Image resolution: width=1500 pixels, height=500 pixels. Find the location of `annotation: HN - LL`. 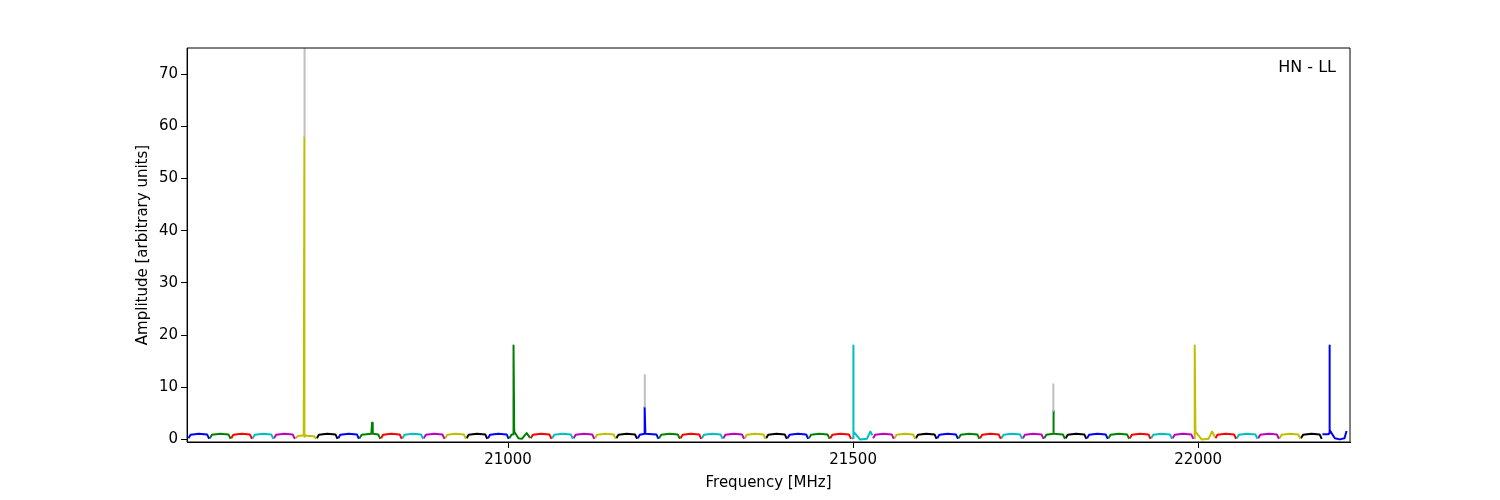

annotation: HN - LL is located at coordinates (1307, 67).